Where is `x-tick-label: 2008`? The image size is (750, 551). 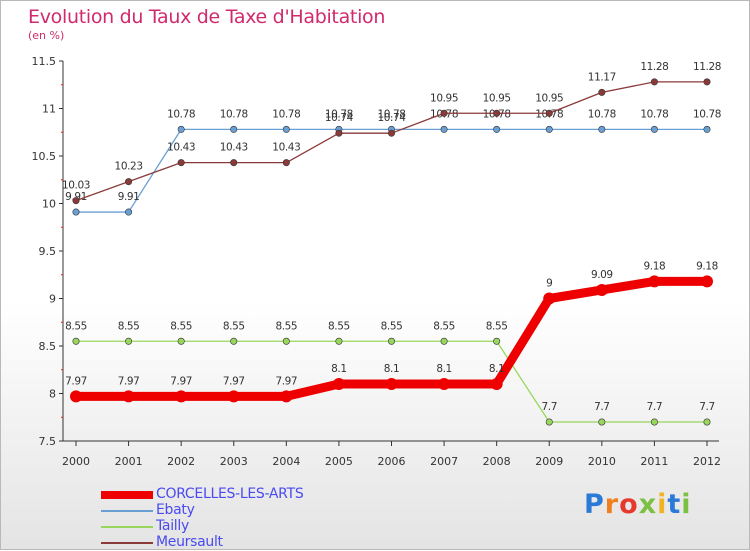
x-tick-label: 2008 is located at coordinates (497, 461).